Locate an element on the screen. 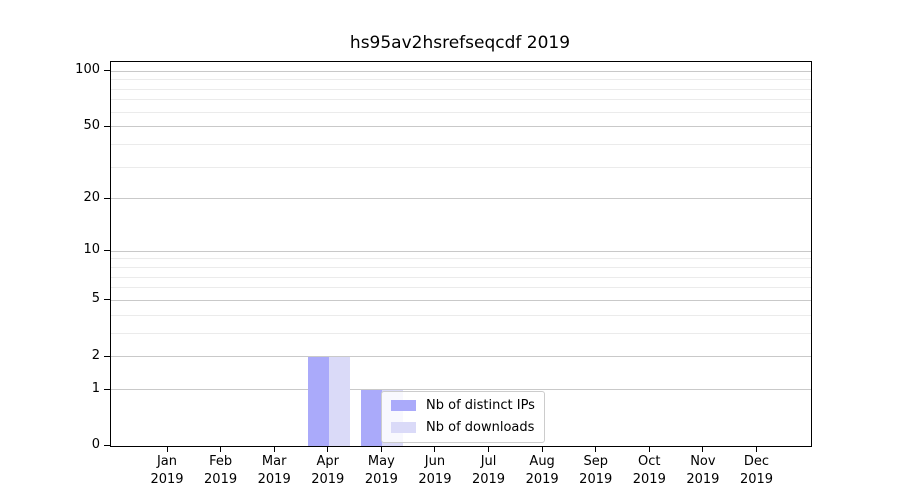  legend-label-distinct-ips: Nb of distinct IPs is located at coordinates (480, 405).